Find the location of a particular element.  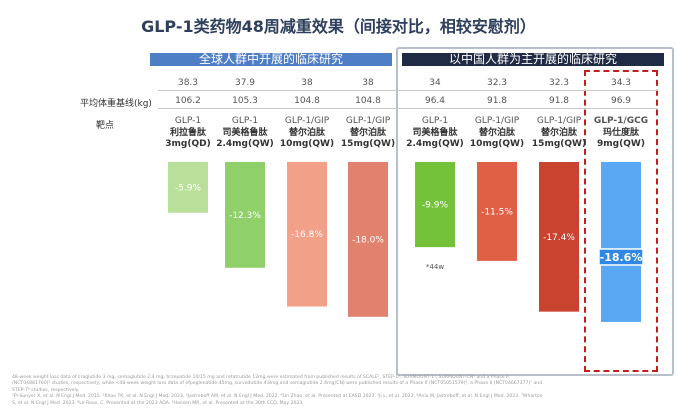

bar-value-label: -5.9% is located at coordinates (188, 188).